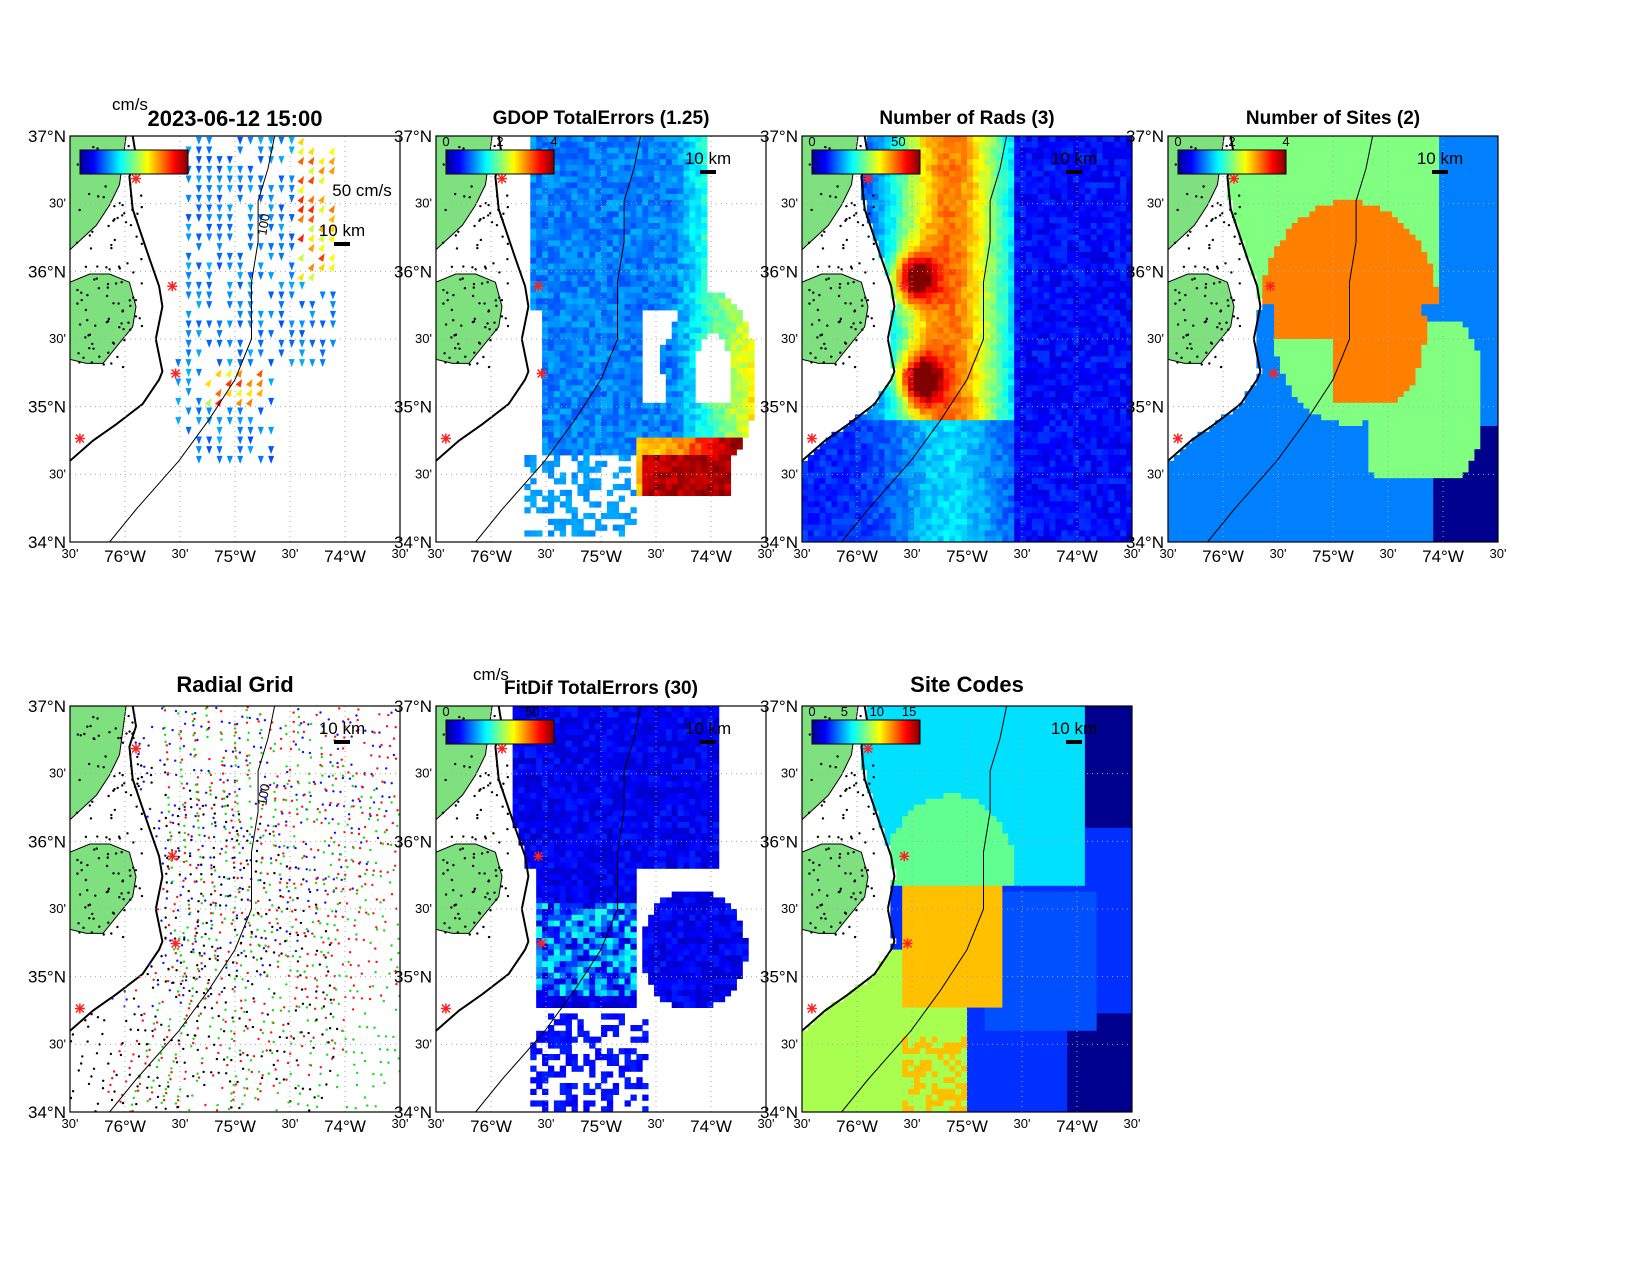 The image size is (1650, 1275). I want to click on colorbar-tick: 5, so click(844, 711).